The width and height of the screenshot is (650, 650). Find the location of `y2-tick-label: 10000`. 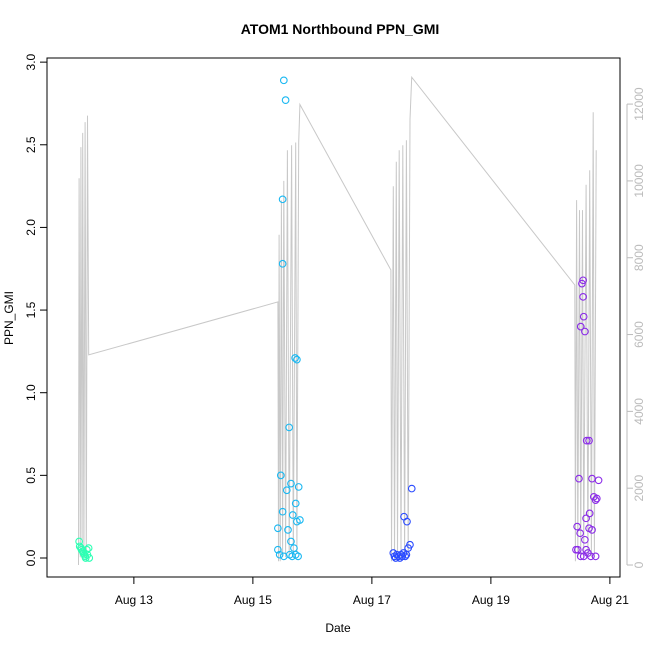

y2-tick-label: 10000 is located at coordinates (639, 181).